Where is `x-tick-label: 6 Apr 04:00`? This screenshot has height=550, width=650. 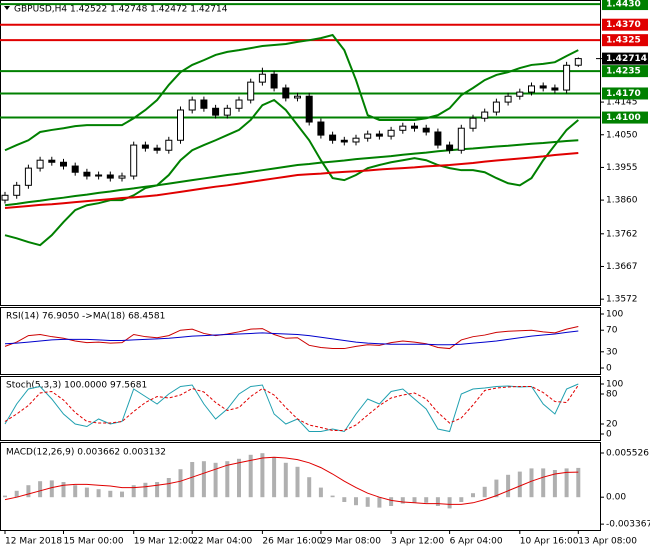 x-tick-label: 6 Apr 04:00 is located at coordinates (476, 542).